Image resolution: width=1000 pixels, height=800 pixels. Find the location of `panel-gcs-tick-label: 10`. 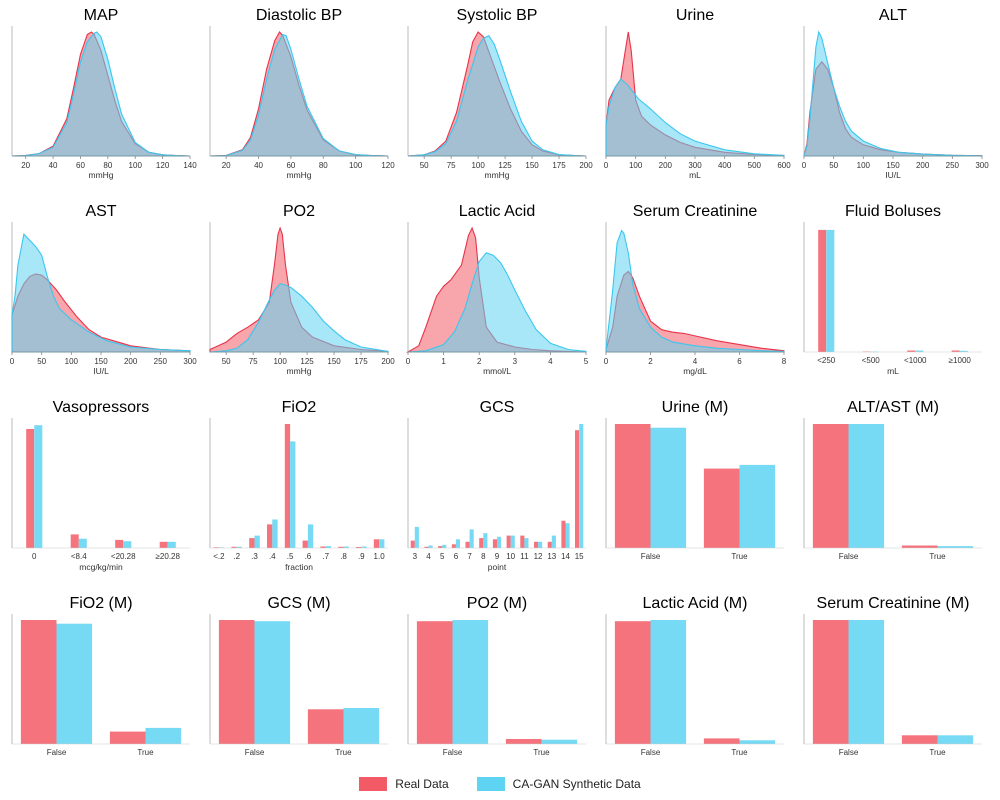

panel-gcs-tick-label: 10 is located at coordinates (510, 556).